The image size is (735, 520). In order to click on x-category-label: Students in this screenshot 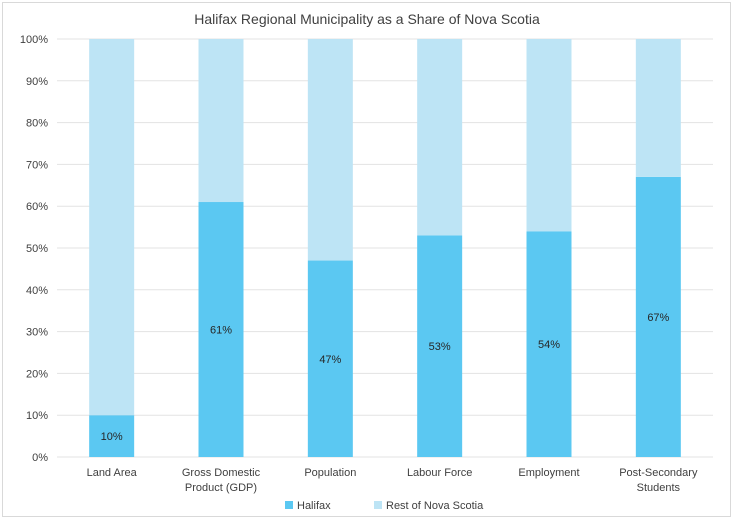, I will do `click(659, 488)`.